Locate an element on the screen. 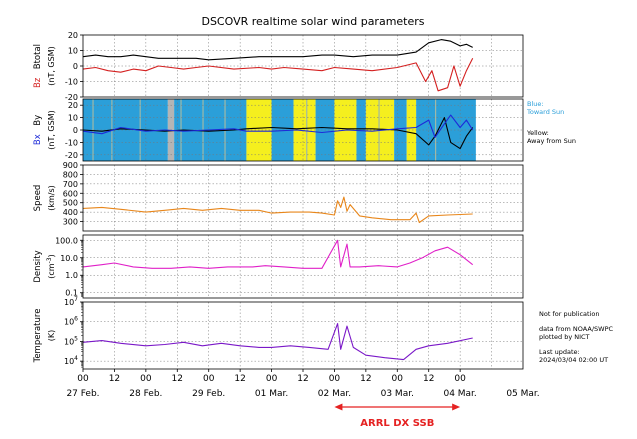 The height and width of the screenshot is (439, 637). y-tick-label-bx_by-3: -10 is located at coordinates (71, 142).